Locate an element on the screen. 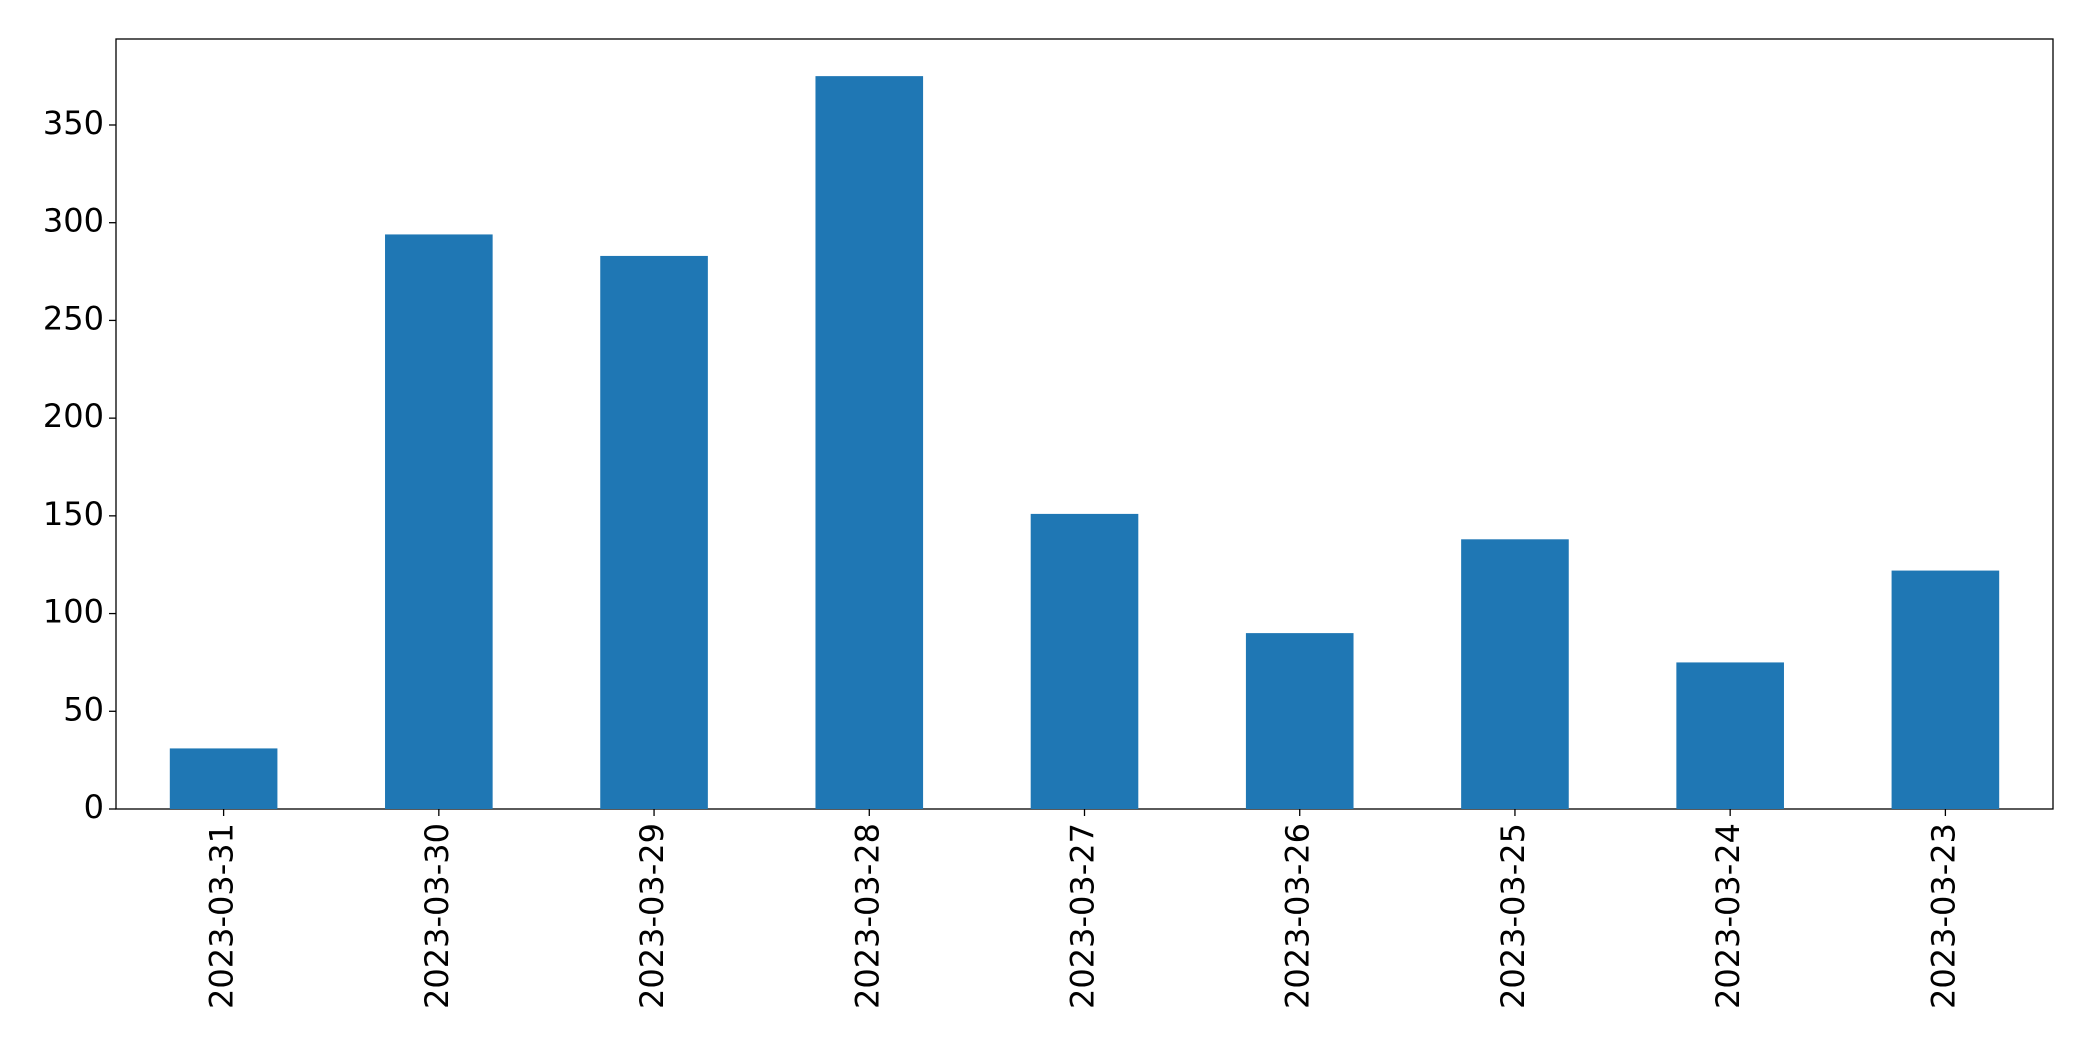  x-tick-label: 2023-03-31 is located at coordinates (222, 916).